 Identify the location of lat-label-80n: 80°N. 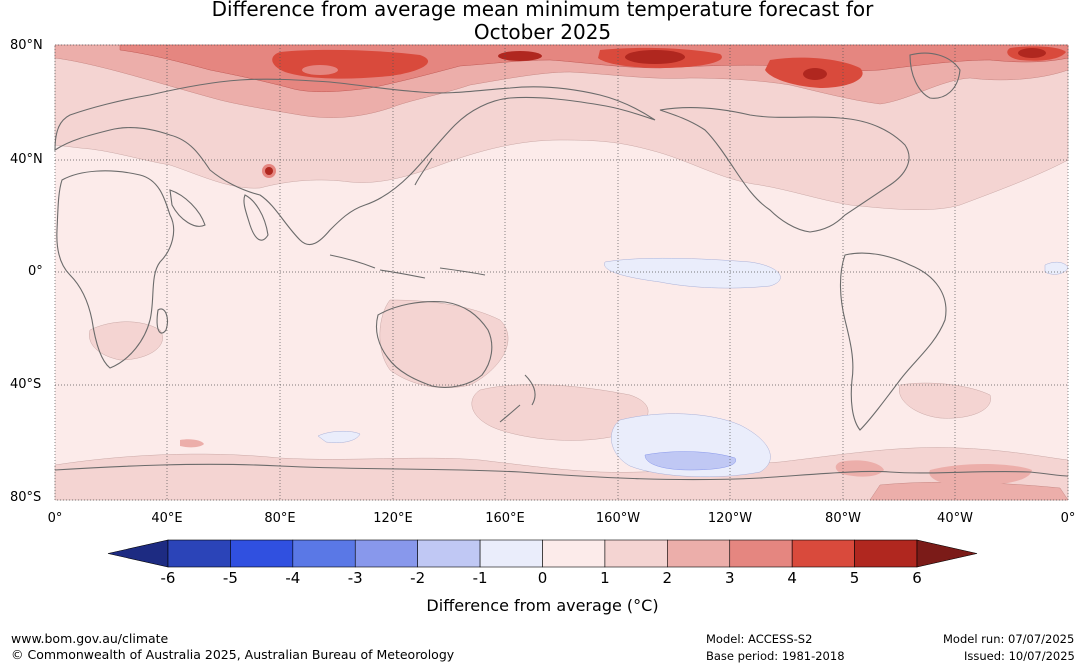
(26, 45).